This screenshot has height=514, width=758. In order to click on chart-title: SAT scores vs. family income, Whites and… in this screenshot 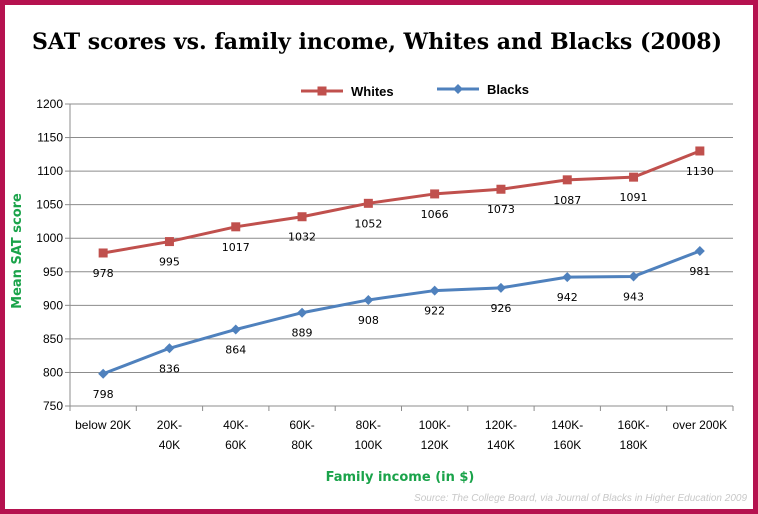, I will do `click(377, 42)`.